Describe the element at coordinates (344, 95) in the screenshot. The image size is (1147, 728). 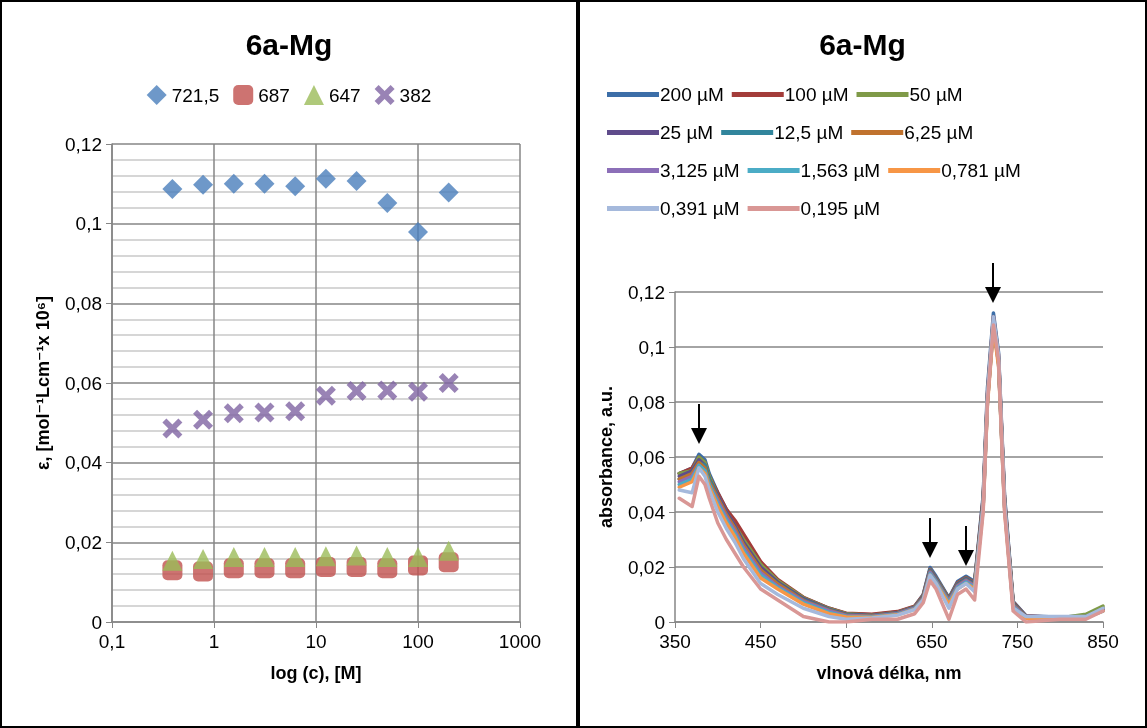
I see `legend-label: 647` at that location.